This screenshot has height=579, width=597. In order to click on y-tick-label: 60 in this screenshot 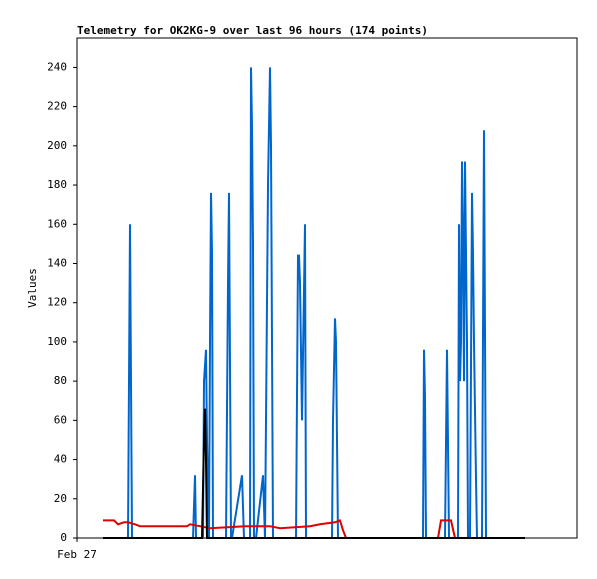, I will do `click(60, 419)`.